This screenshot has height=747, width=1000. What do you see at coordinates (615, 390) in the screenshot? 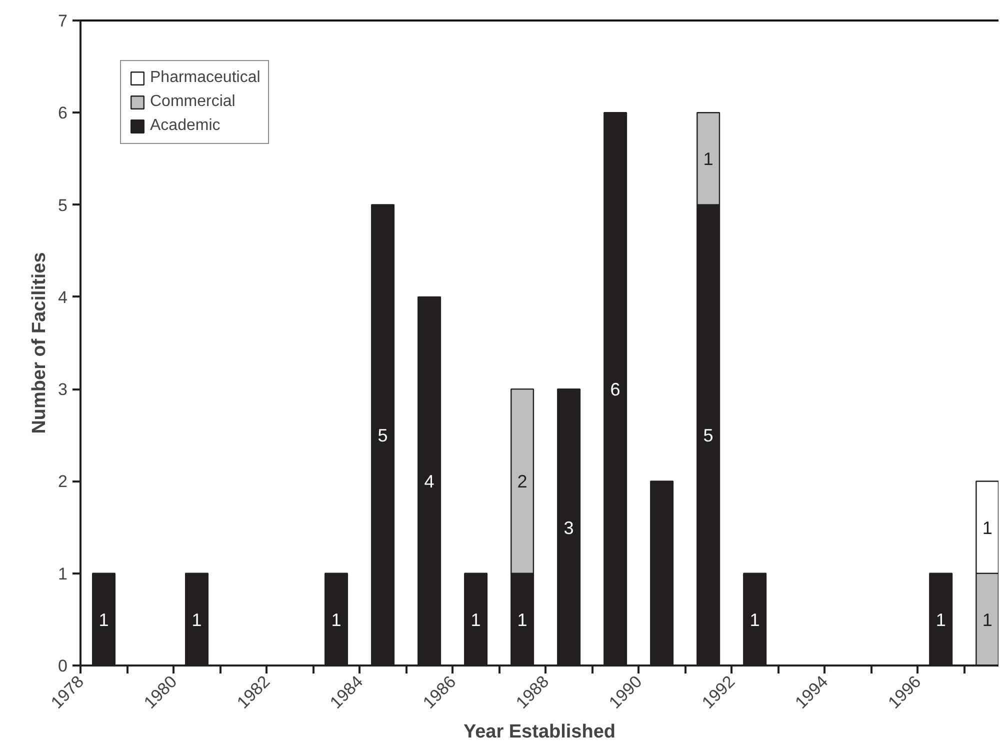
I see `data-label: 6` at bounding box center [615, 390].